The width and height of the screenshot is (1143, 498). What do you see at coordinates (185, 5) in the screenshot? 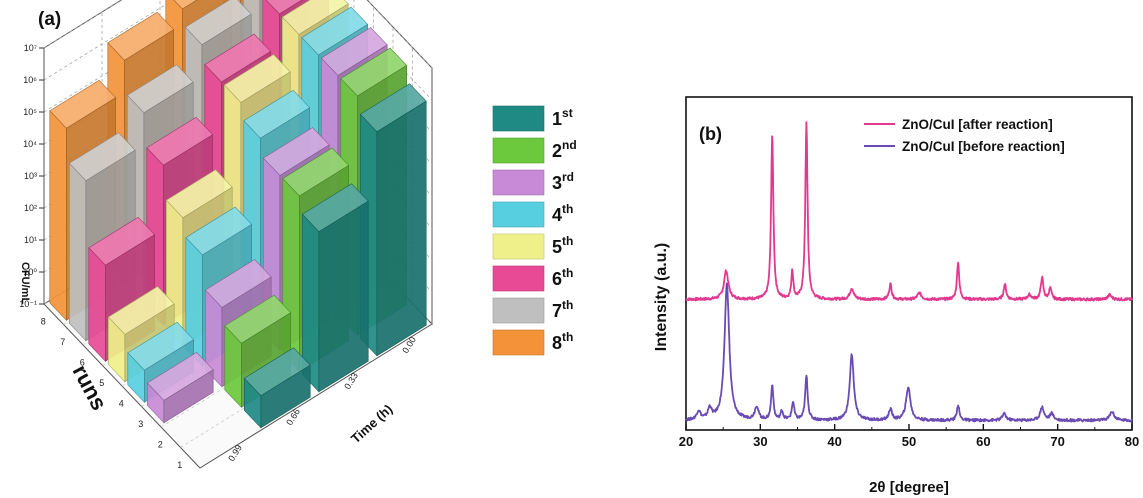
I see `bar-top` at bounding box center [185, 5].